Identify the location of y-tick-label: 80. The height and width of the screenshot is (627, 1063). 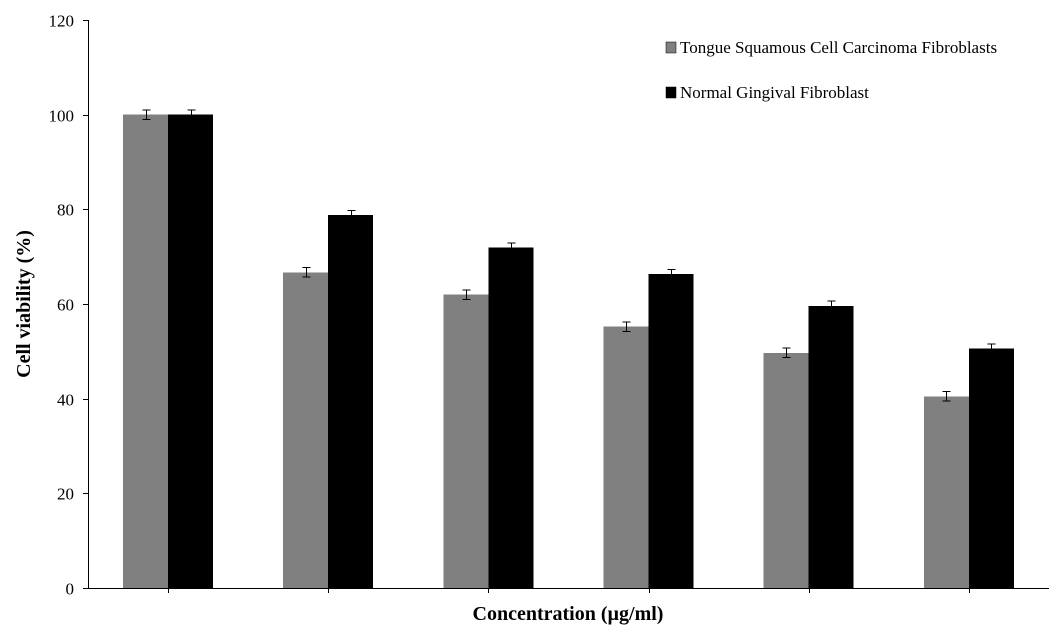
(65, 210).